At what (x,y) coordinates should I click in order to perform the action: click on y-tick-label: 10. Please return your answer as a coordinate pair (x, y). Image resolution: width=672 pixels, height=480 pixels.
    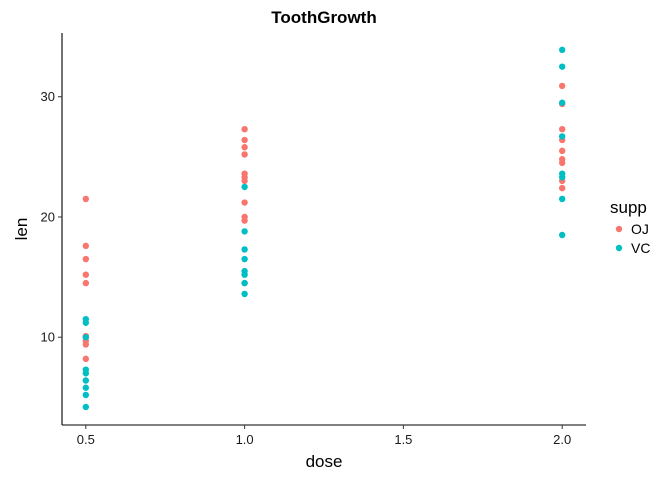
    Looking at the image, I should click on (48, 337).